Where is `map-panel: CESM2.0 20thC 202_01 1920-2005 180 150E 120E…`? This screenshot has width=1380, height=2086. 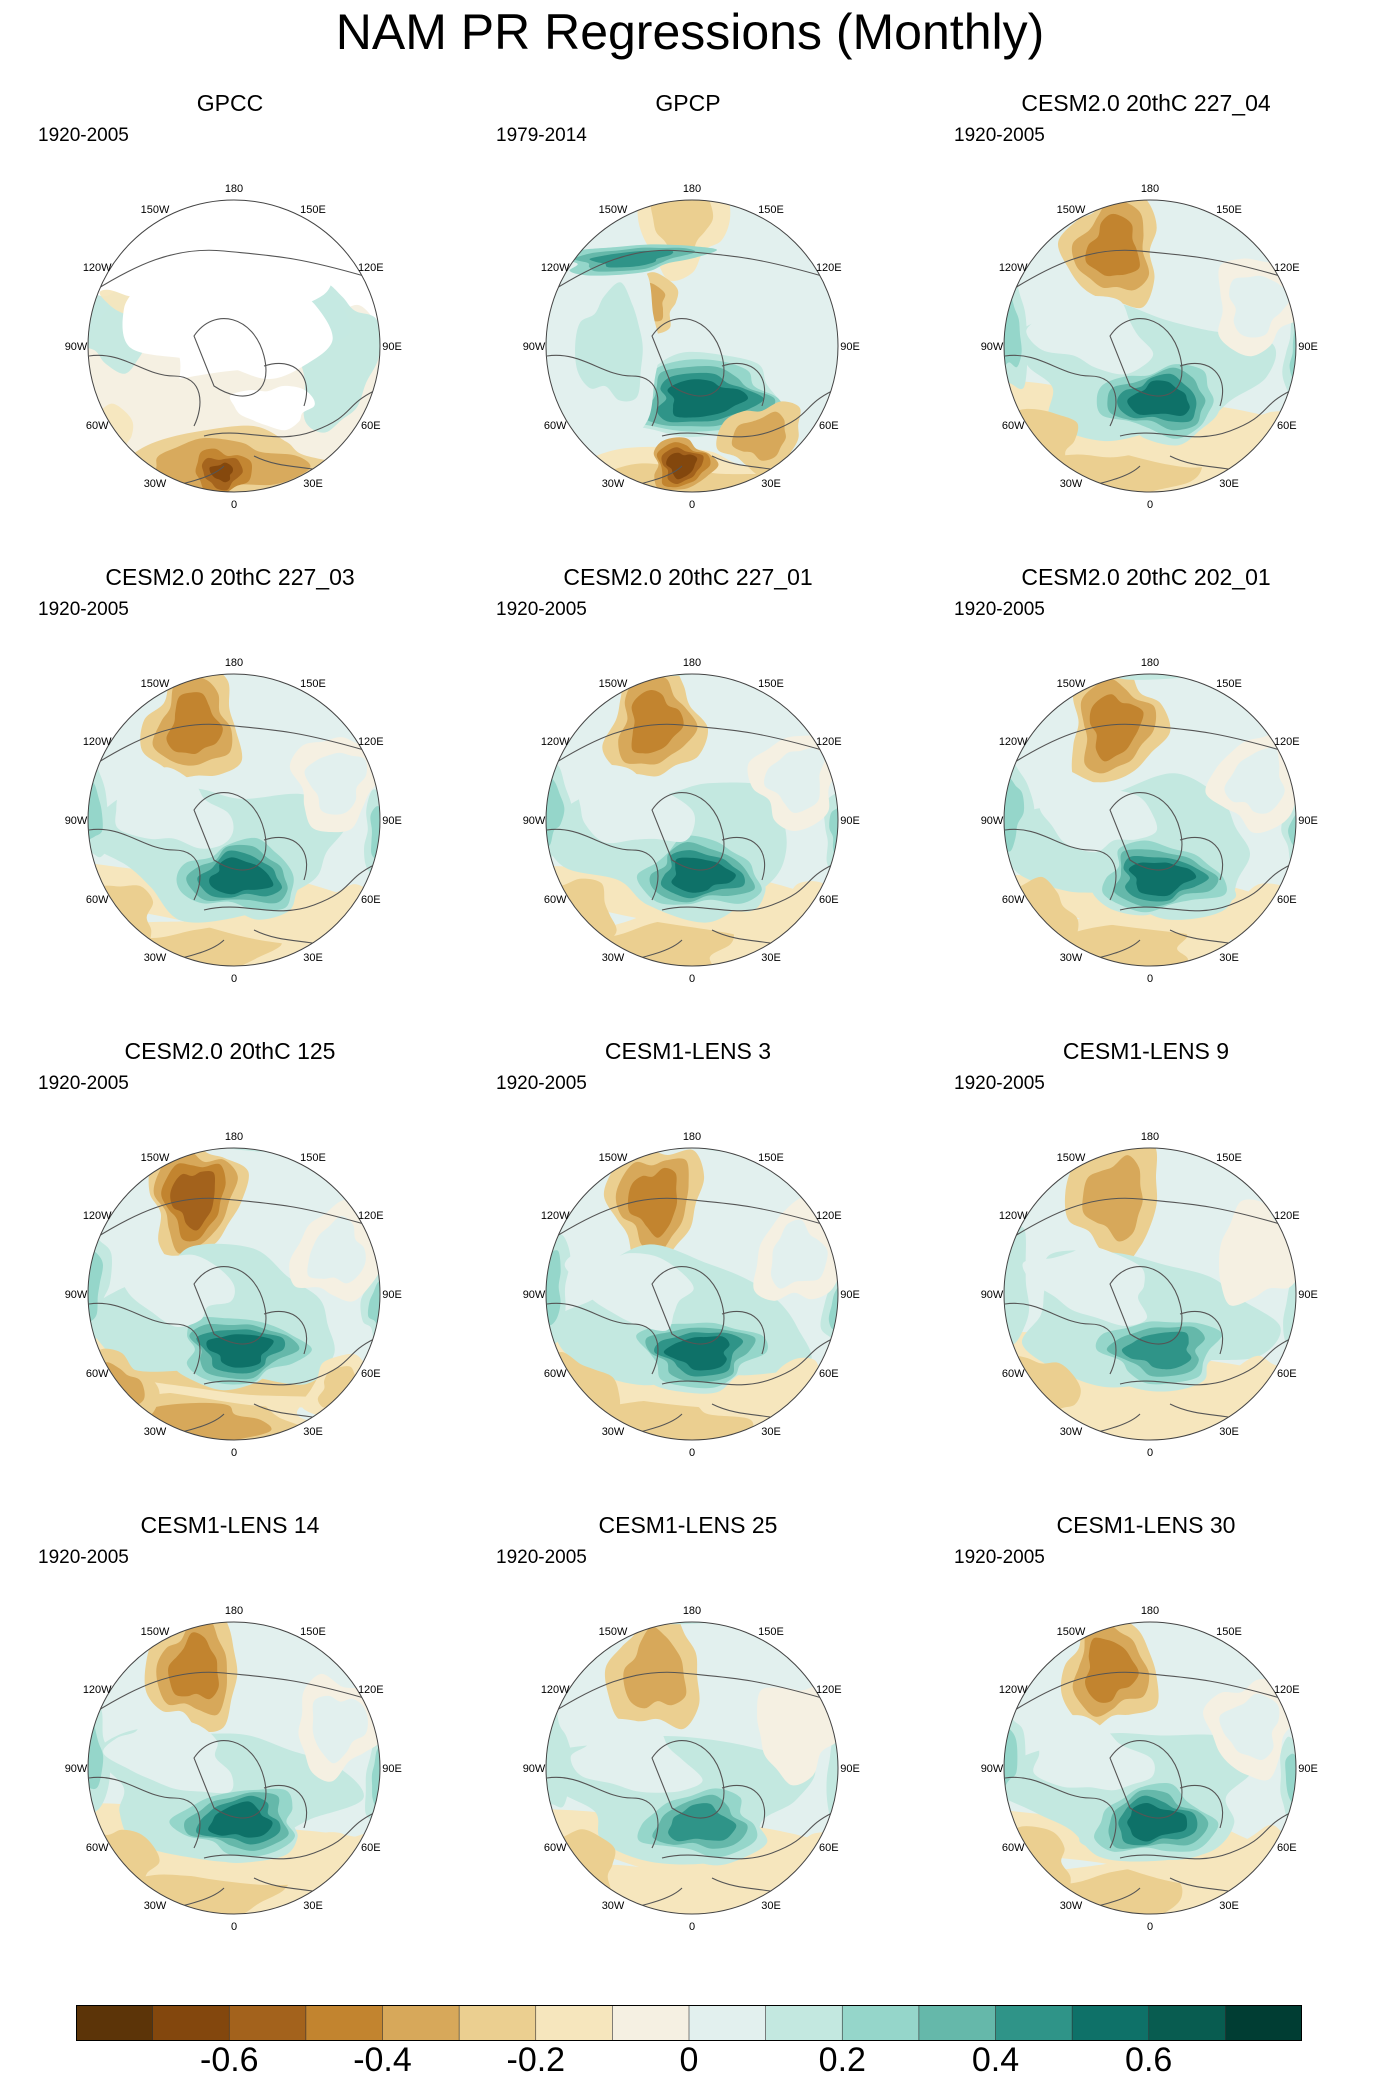 map-panel: CESM2.0 20thC 202_01 1920-2005 180 150E 120E… is located at coordinates (1146, 801).